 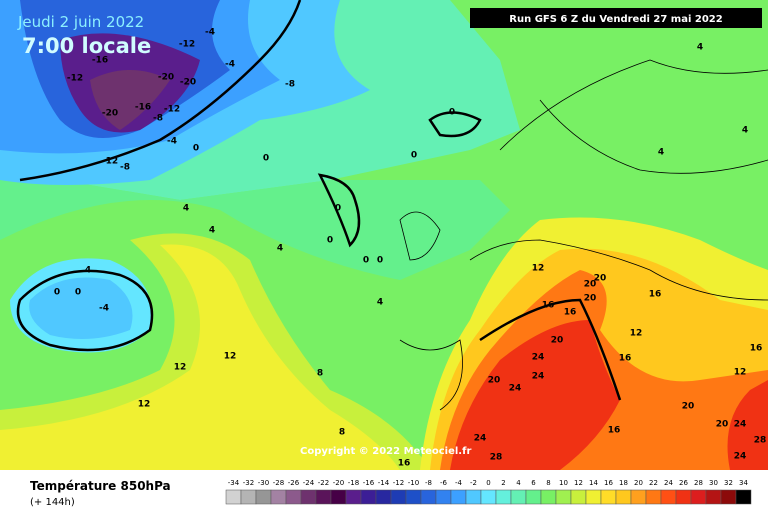 What do you see at coordinates (278, 483) in the screenshot?
I see `colorbar-label: -28` at bounding box center [278, 483].